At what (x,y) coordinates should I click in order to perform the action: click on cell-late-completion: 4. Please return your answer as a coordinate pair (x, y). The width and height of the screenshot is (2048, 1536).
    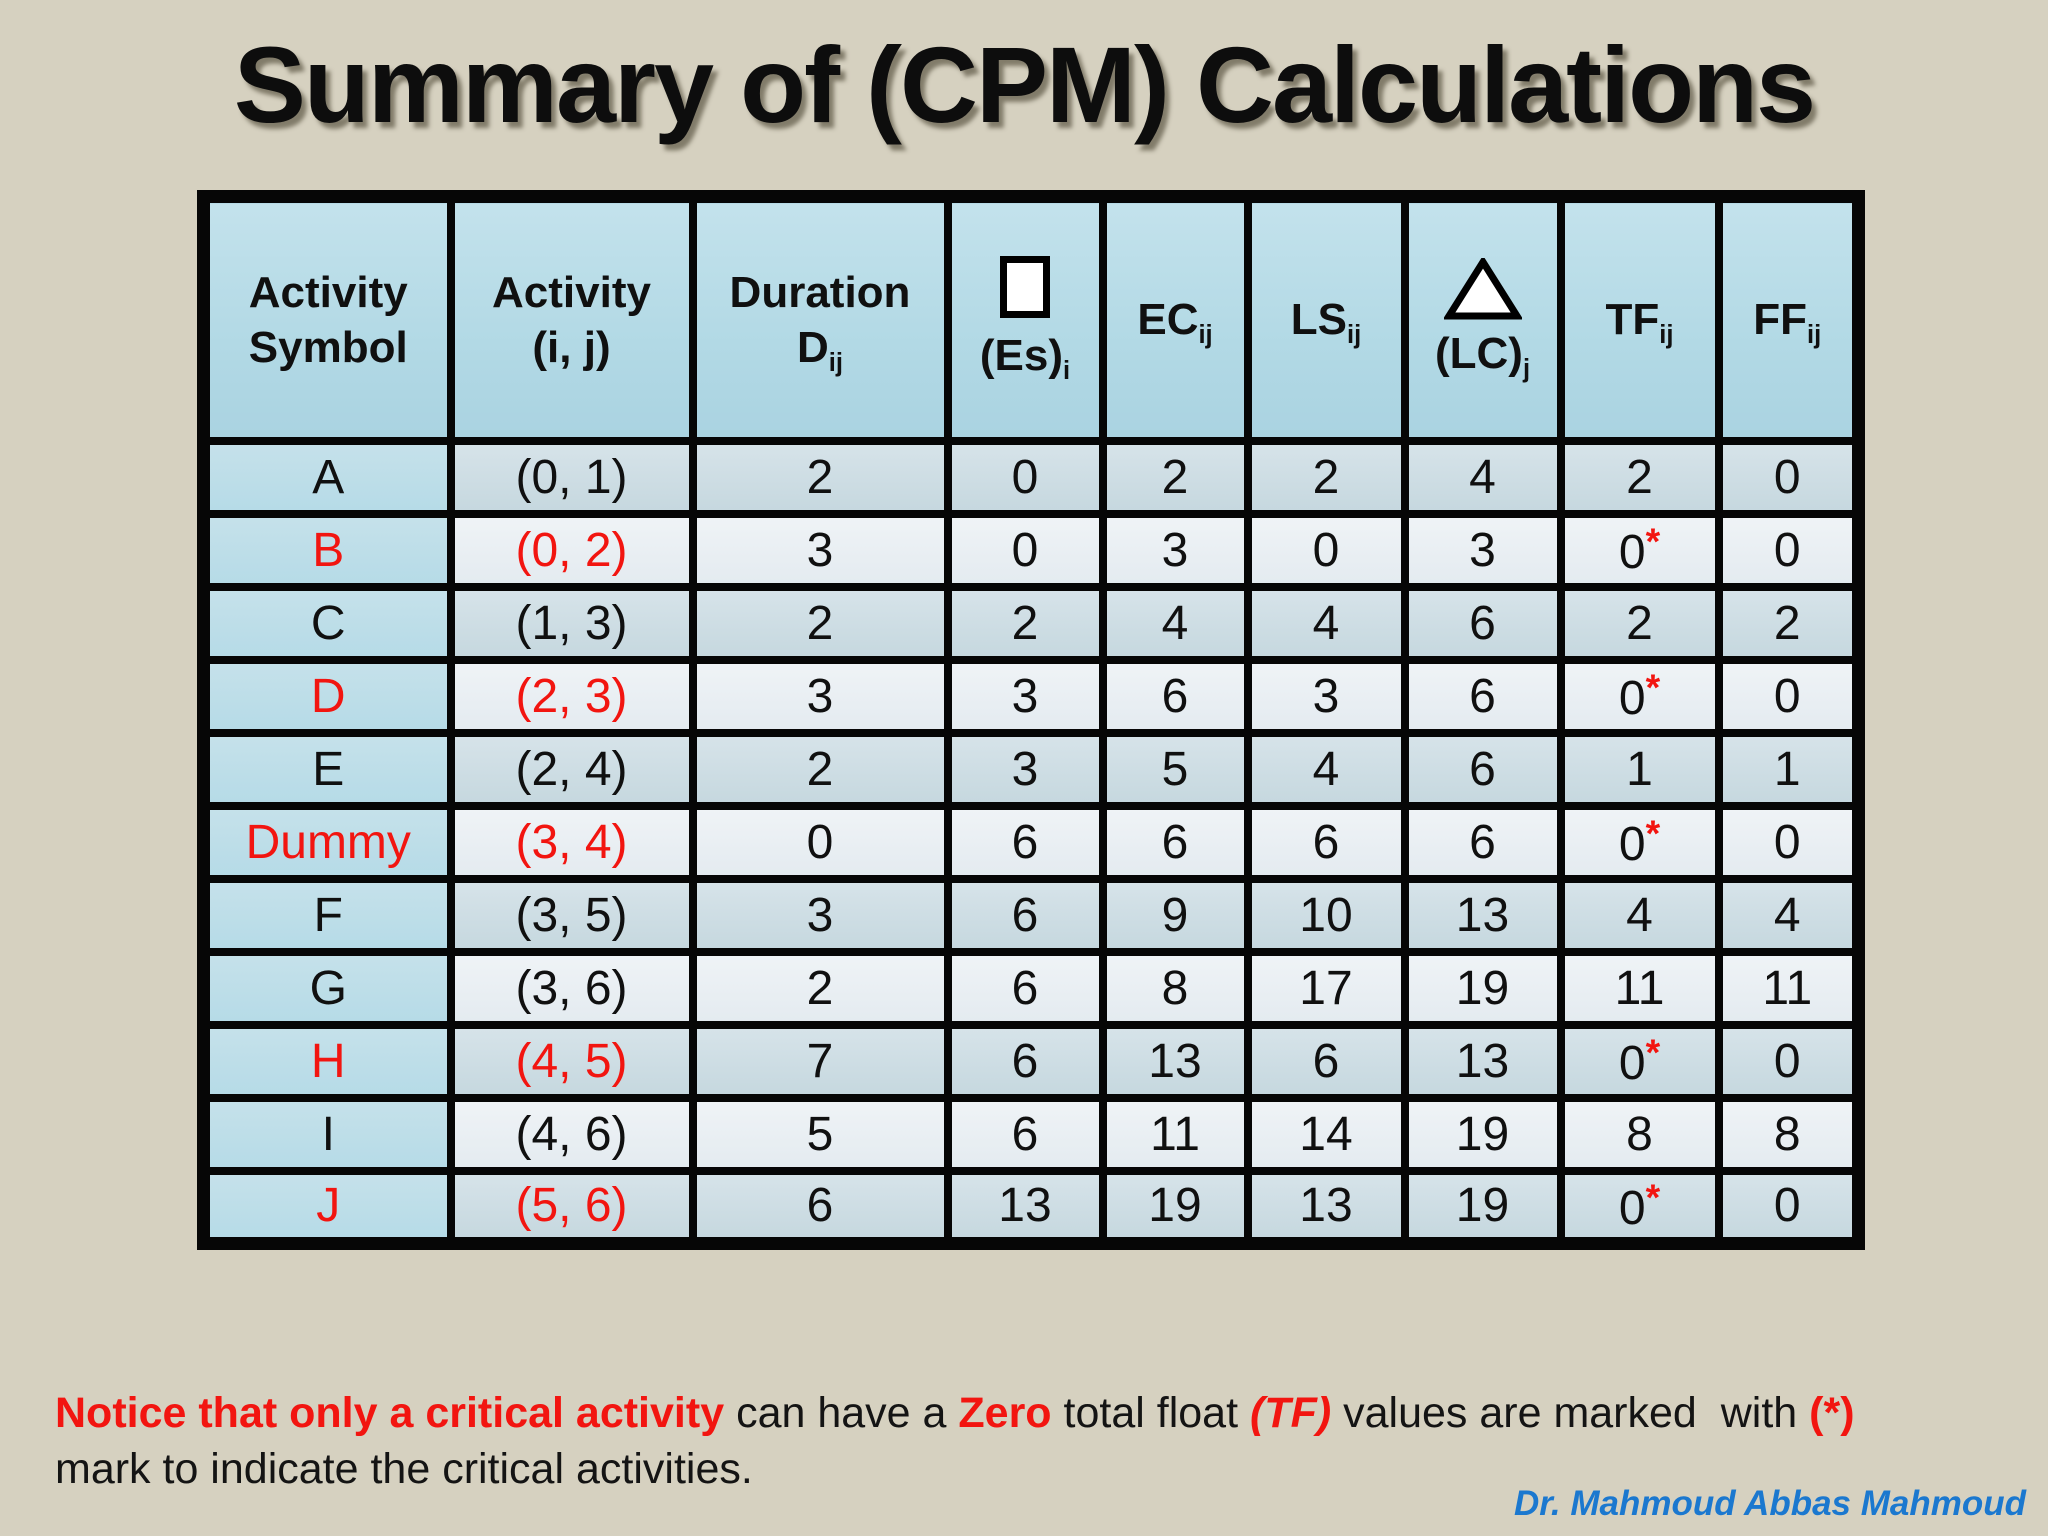
    Looking at the image, I should click on (1482, 477).